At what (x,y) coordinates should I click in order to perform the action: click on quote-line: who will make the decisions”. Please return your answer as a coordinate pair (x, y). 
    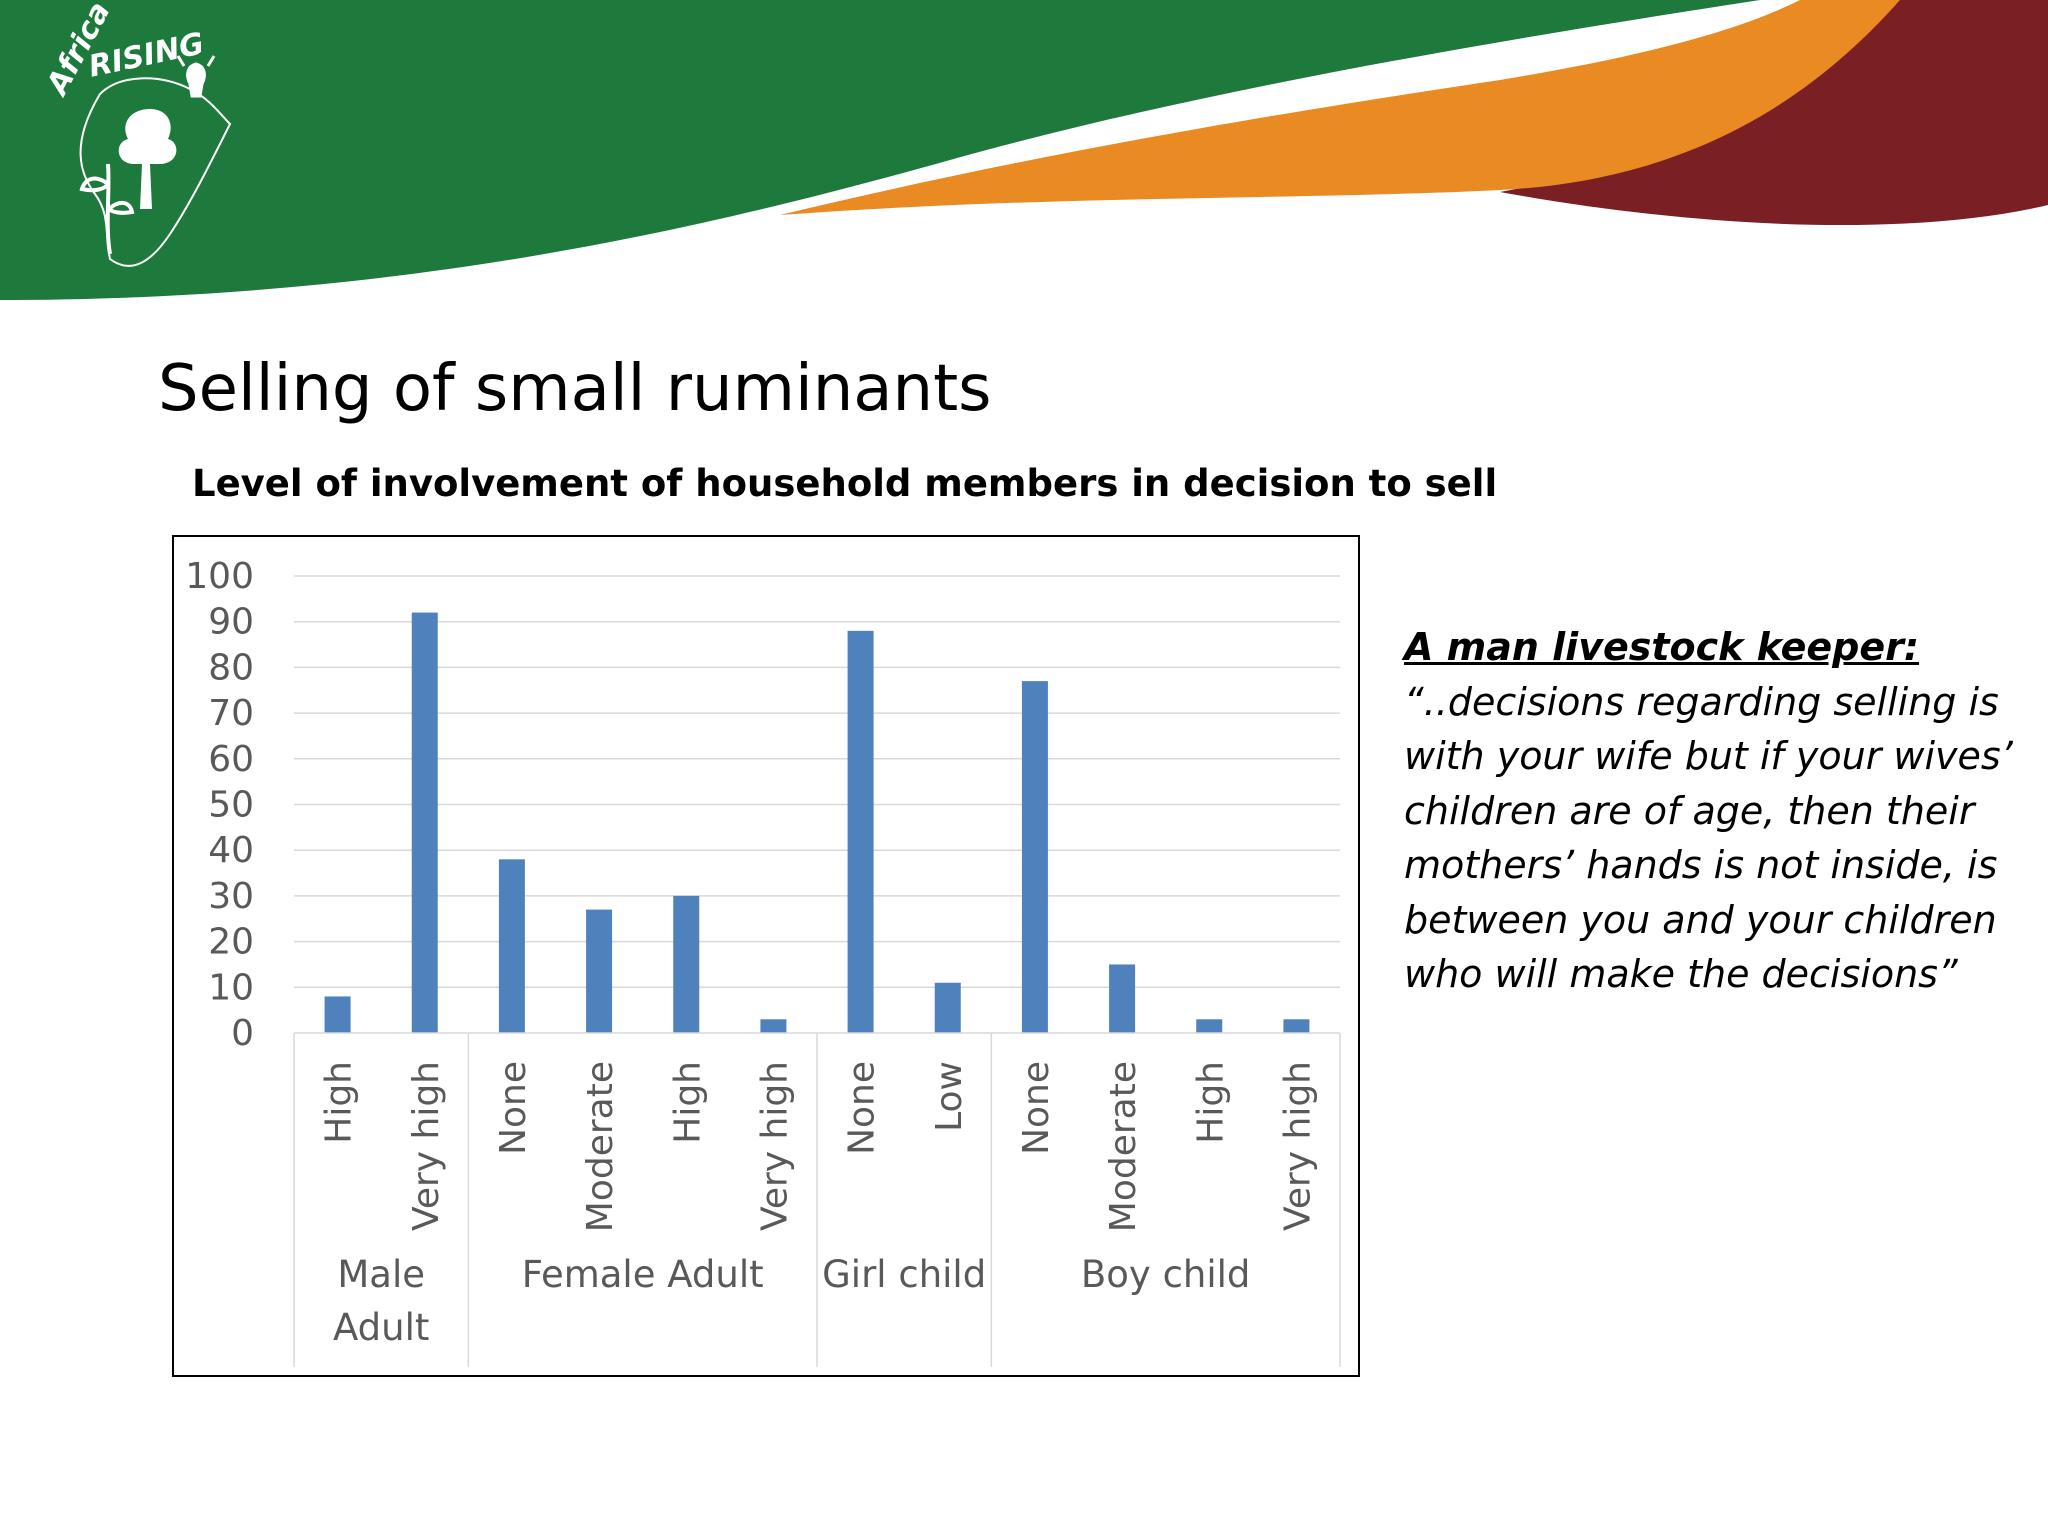
    Looking at the image, I should click on (1681, 974).